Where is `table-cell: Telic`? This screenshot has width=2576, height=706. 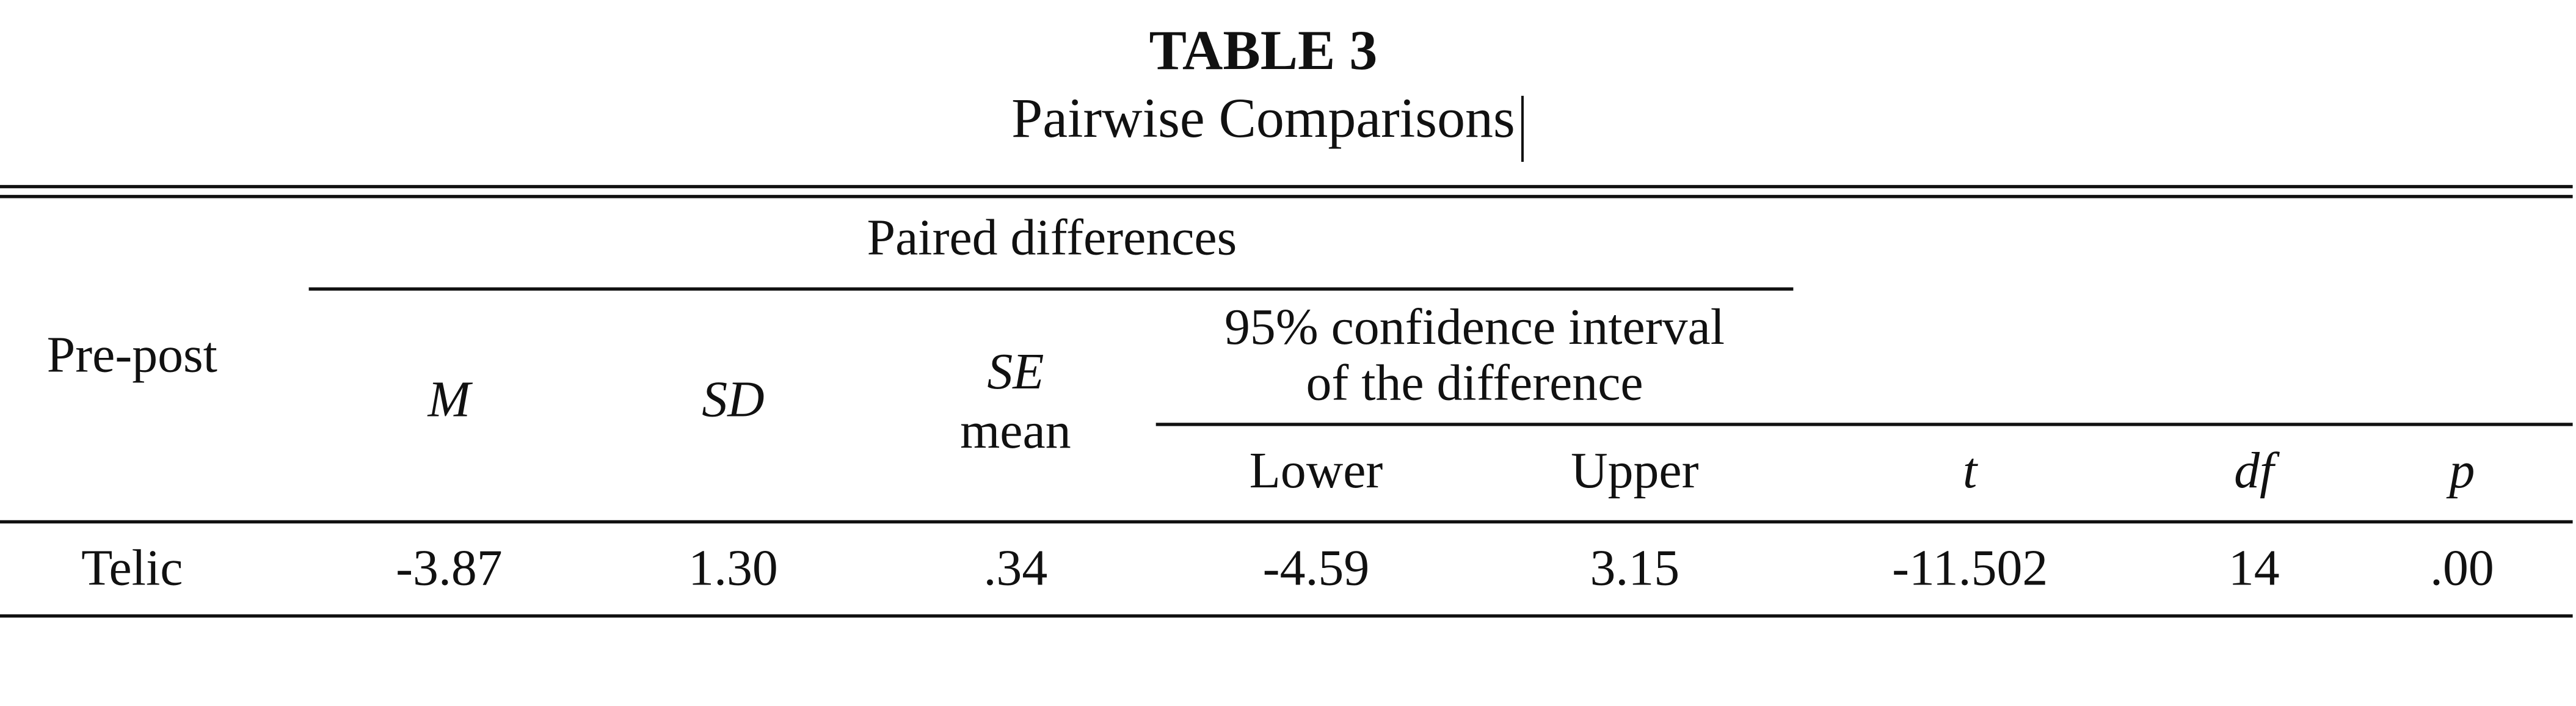
table-cell: Telic is located at coordinates (132, 568).